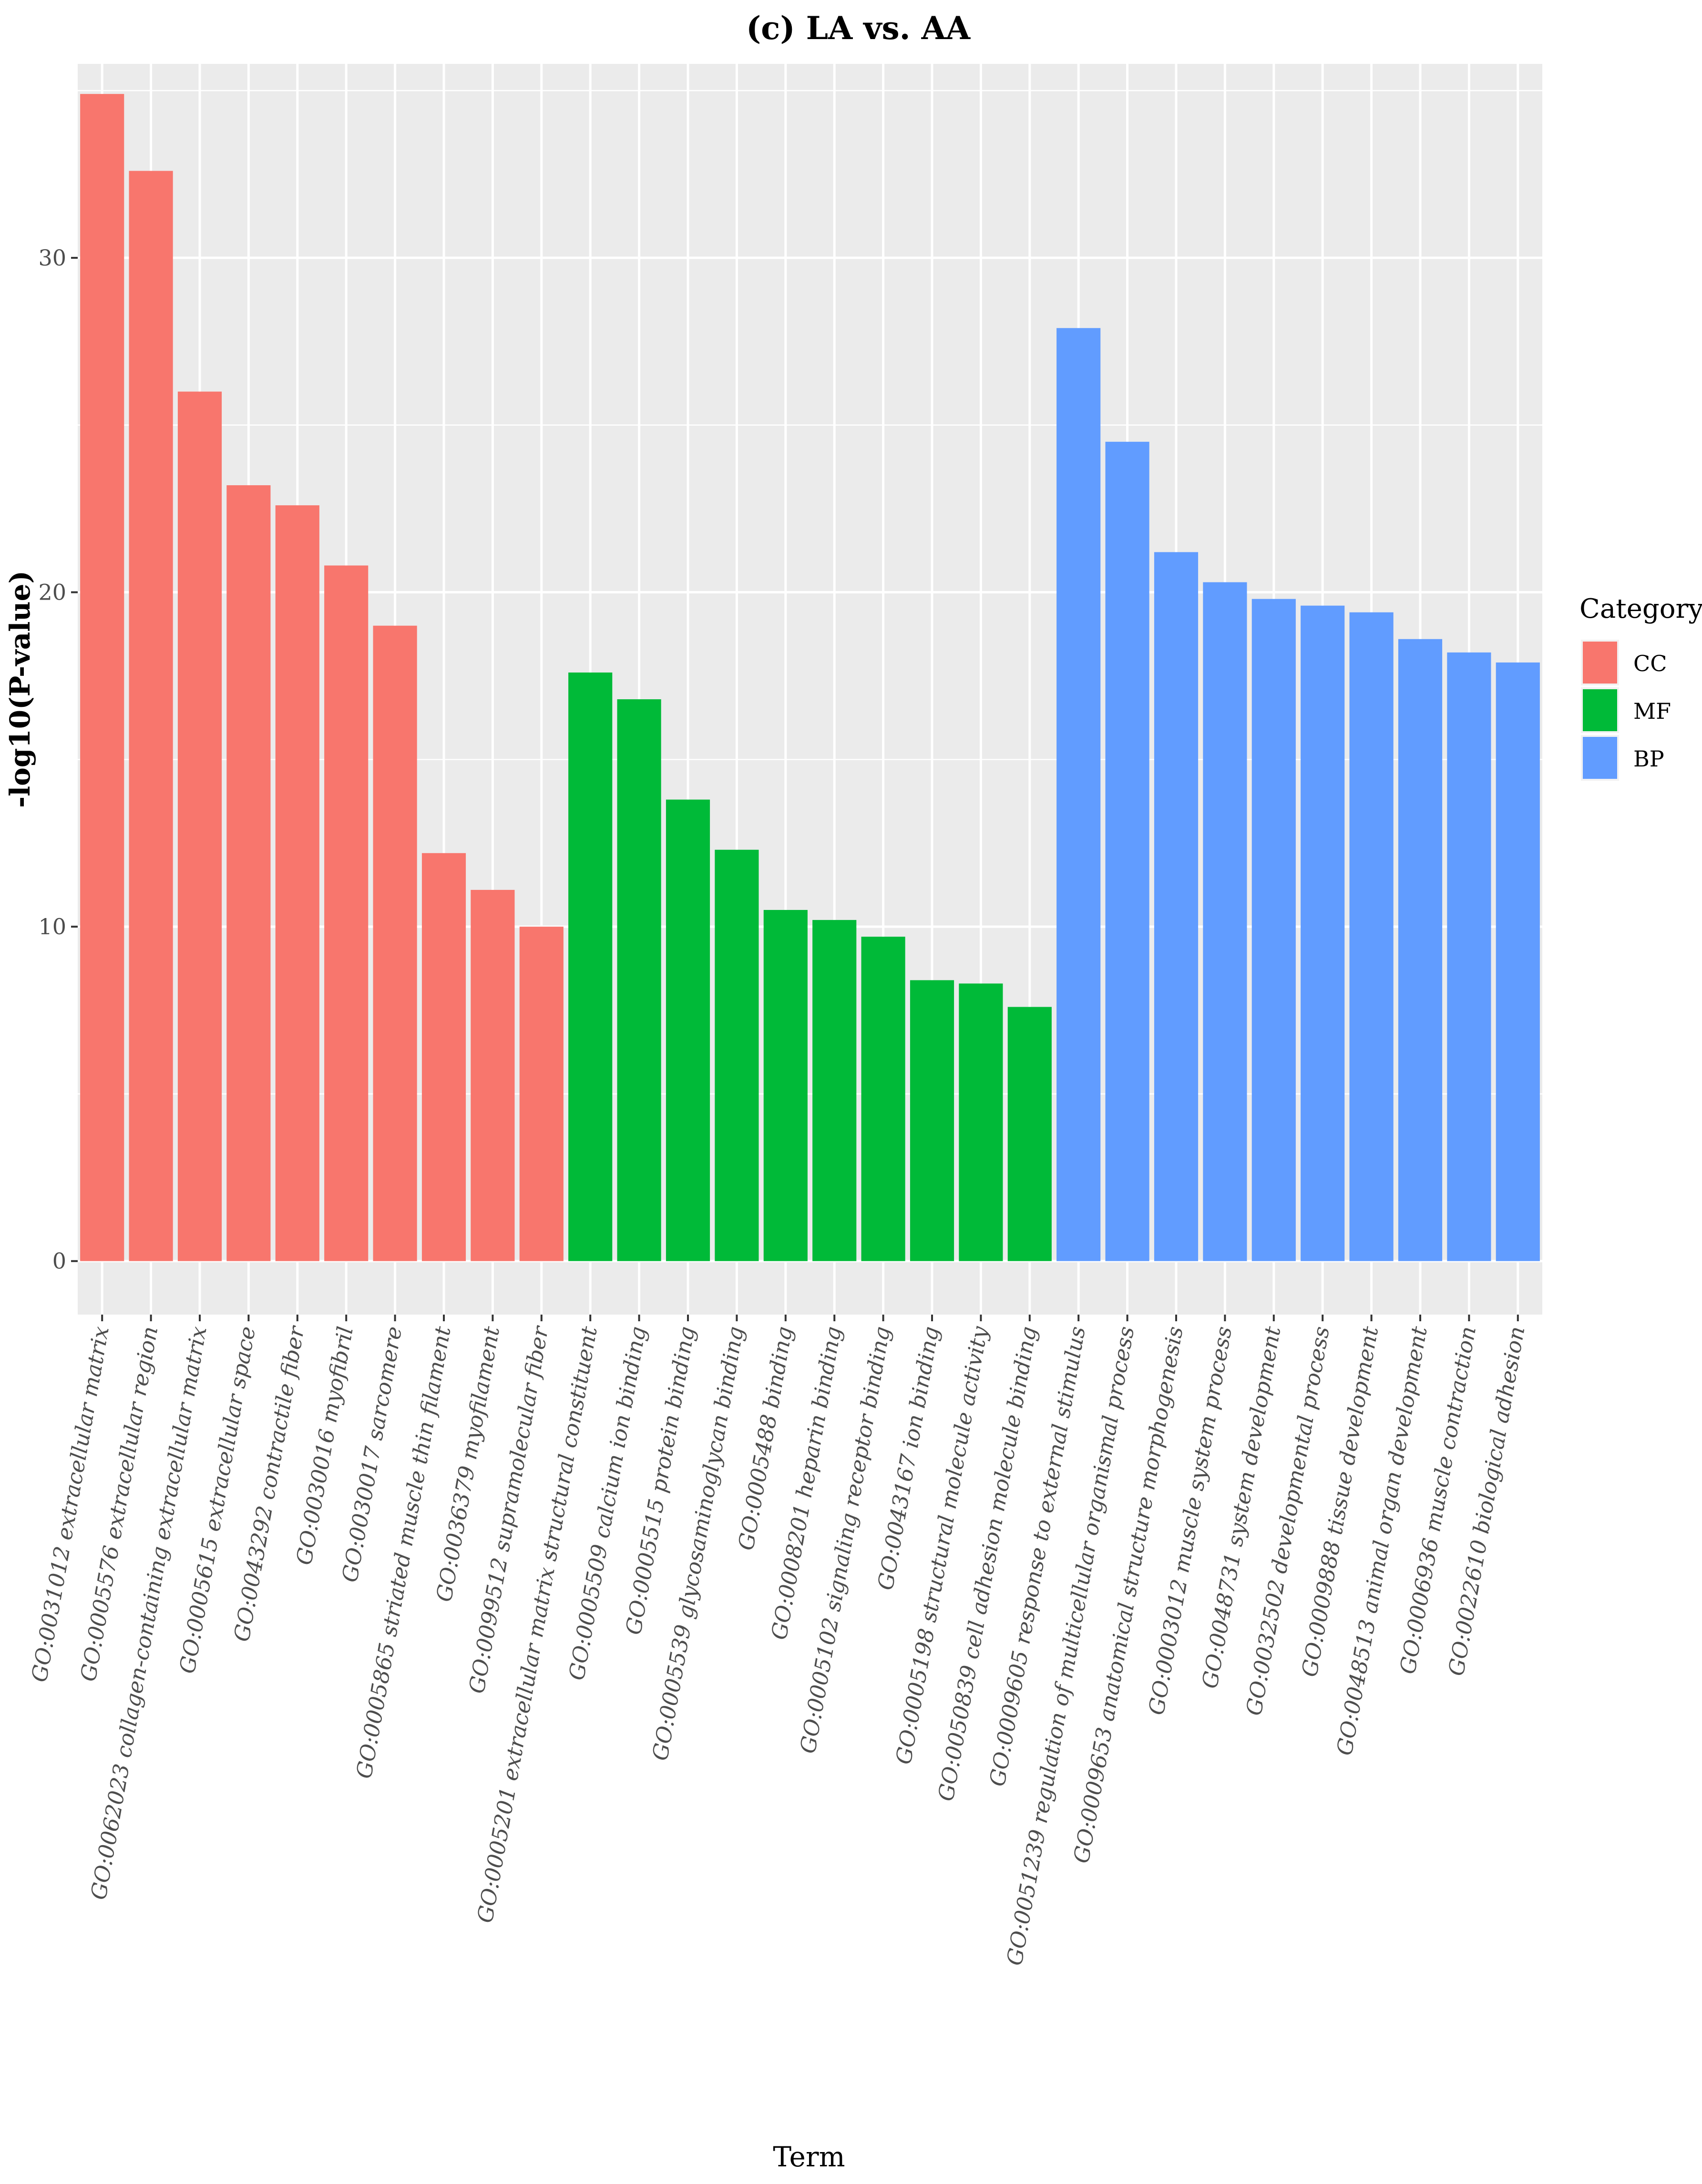  Describe the element at coordinates (809, 2157) in the screenshot. I see `x-axis-title: Term` at that location.